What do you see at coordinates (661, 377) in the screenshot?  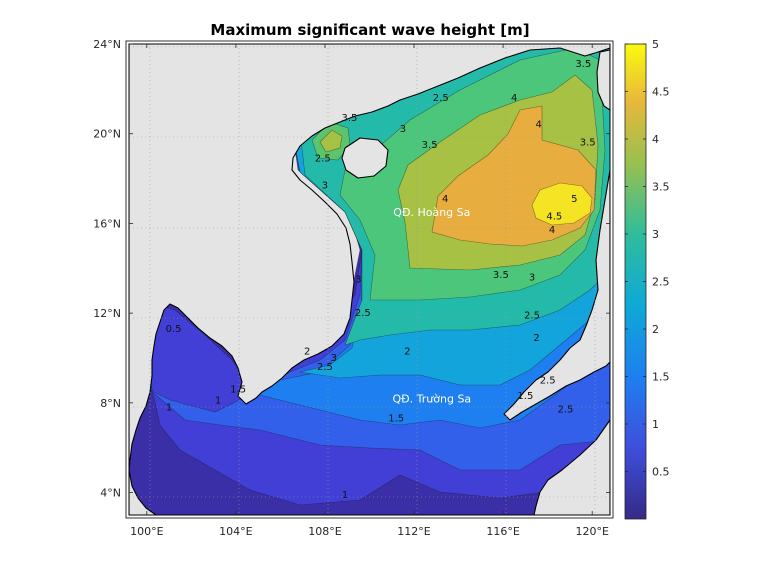 I see `colorbar-tick-label: 1.5` at bounding box center [661, 377].